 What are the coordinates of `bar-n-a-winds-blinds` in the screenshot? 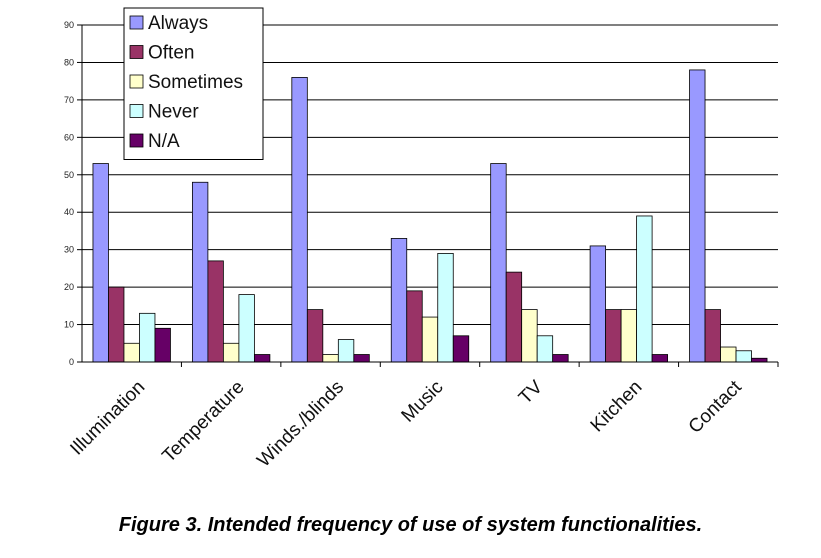 It's located at (361, 358).